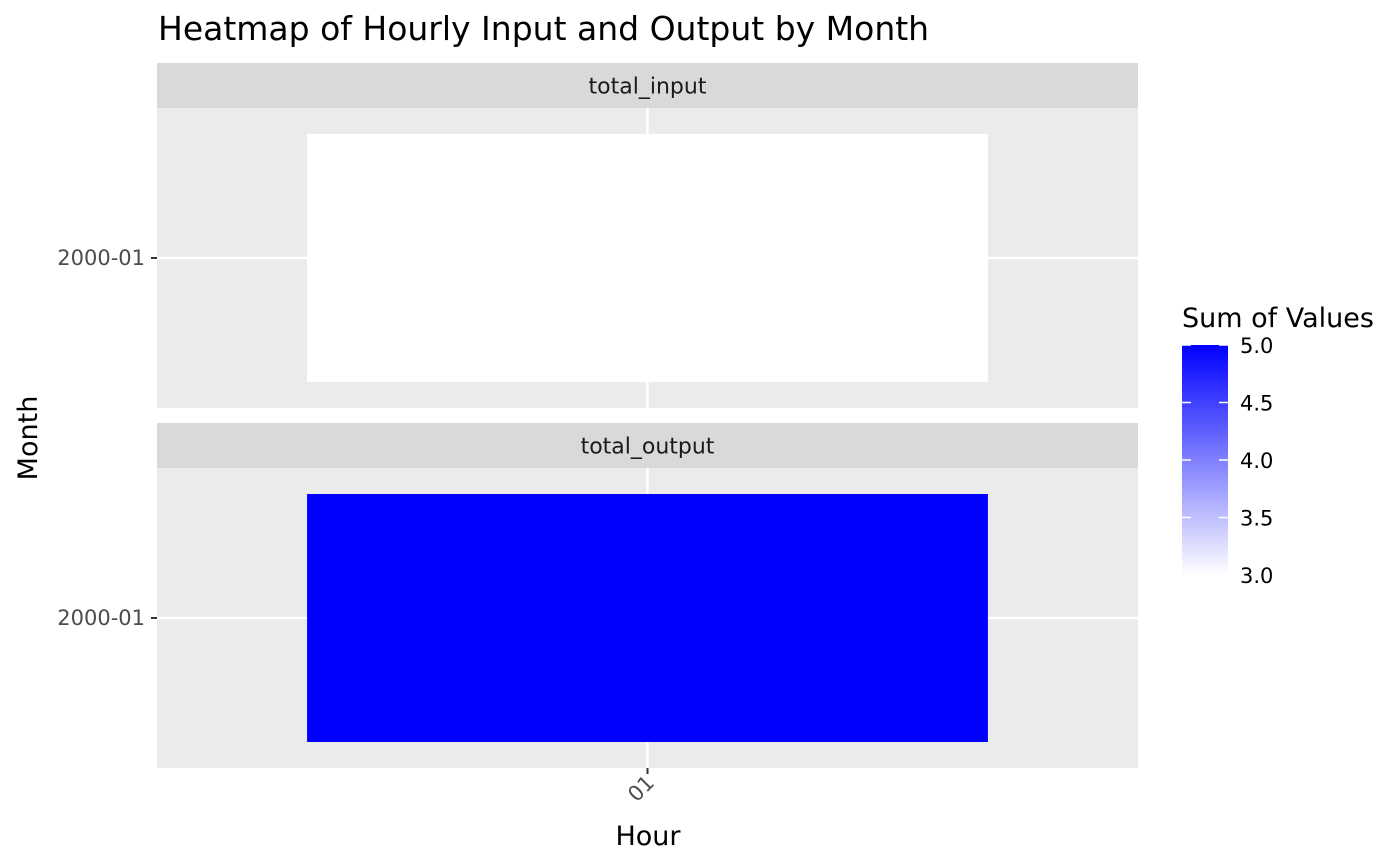 The image size is (1400, 866). What do you see at coordinates (1278, 318) in the screenshot?
I see `legend-title: Sum of Values` at bounding box center [1278, 318].